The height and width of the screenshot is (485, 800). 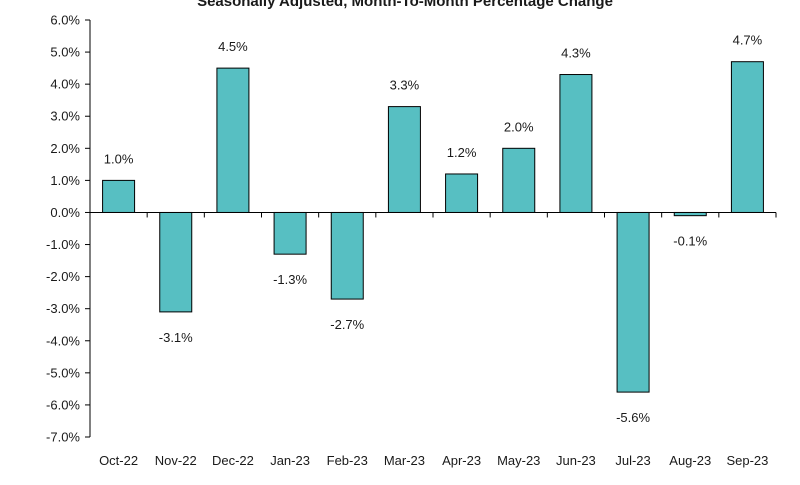 What do you see at coordinates (519, 126) in the screenshot?
I see `data-label-may-23: 2.0%` at bounding box center [519, 126].